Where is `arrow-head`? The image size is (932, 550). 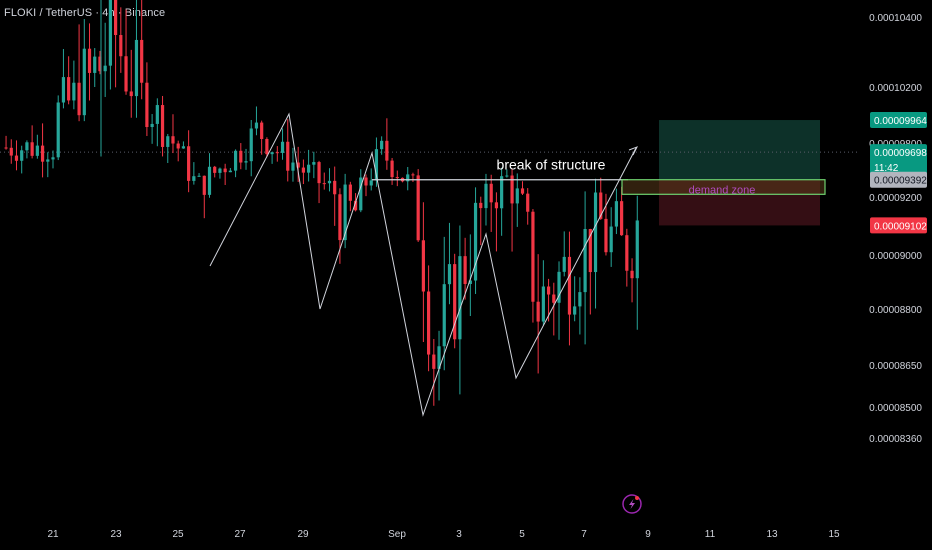
arrow-head is located at coordinates (633, 151).